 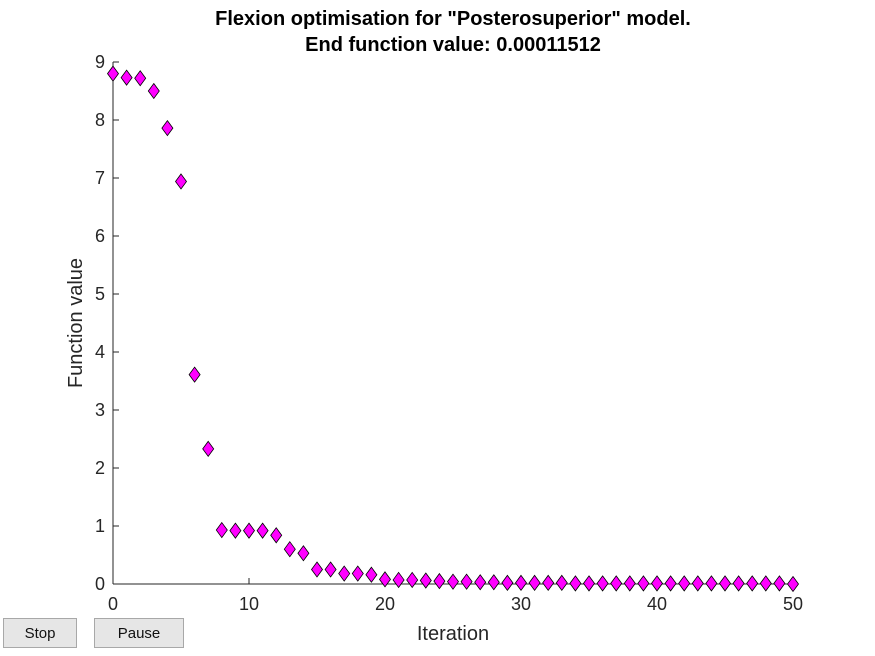 I want to click on y-tick-label: 8, so click(x=100, y=120).